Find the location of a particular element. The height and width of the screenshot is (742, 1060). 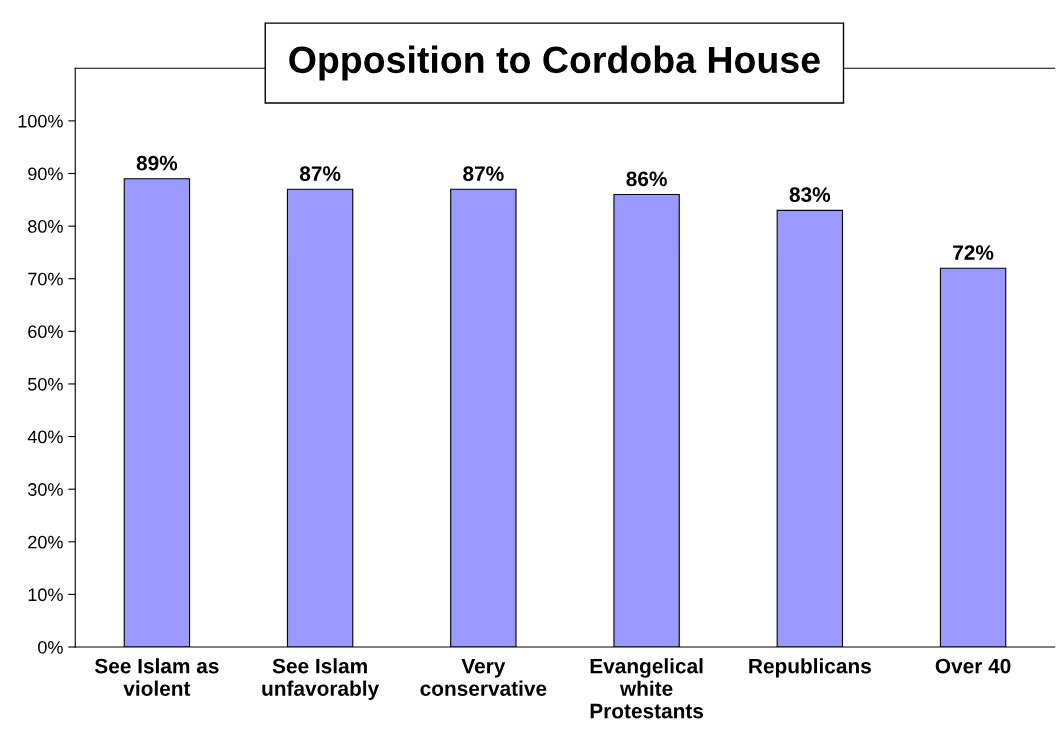

data-label: 89% is located at coordinates (157, 163).